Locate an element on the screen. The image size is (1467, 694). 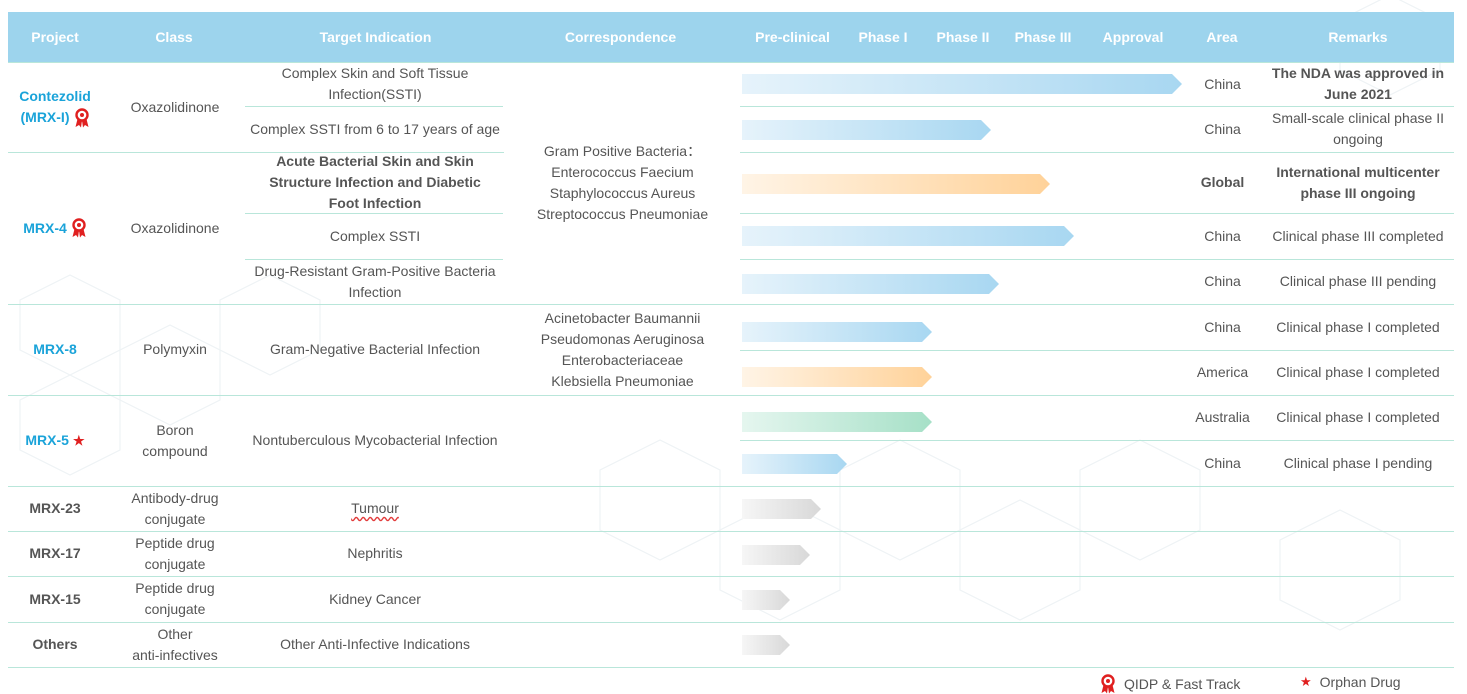
class-line: compound is located at coordinates (175, 450).